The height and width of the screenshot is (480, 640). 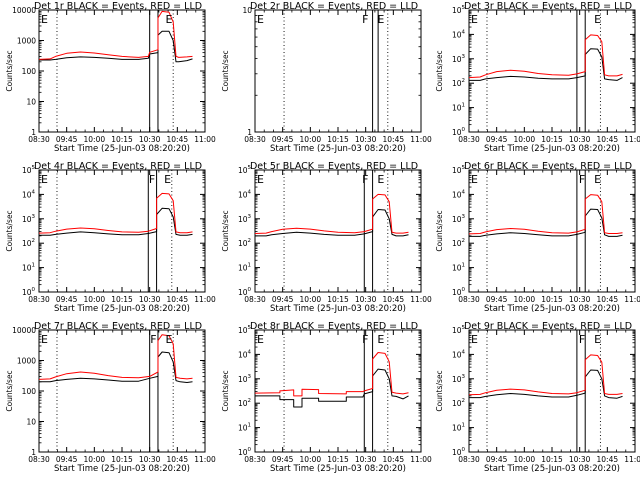 What do you see at coordinates (33, 132) in the screenshot?
I see `y-tick-label: 1` at bounding box center [33, 132].